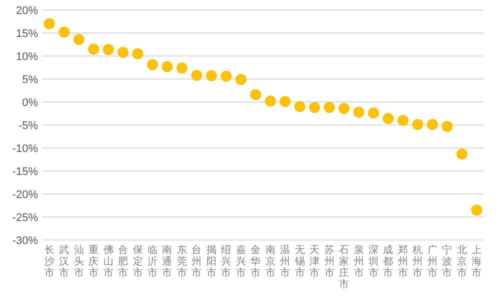  Describe the element at coordinates (403, 261) in the screenshot. I see `x-tick-label: 郑州市` at that location.